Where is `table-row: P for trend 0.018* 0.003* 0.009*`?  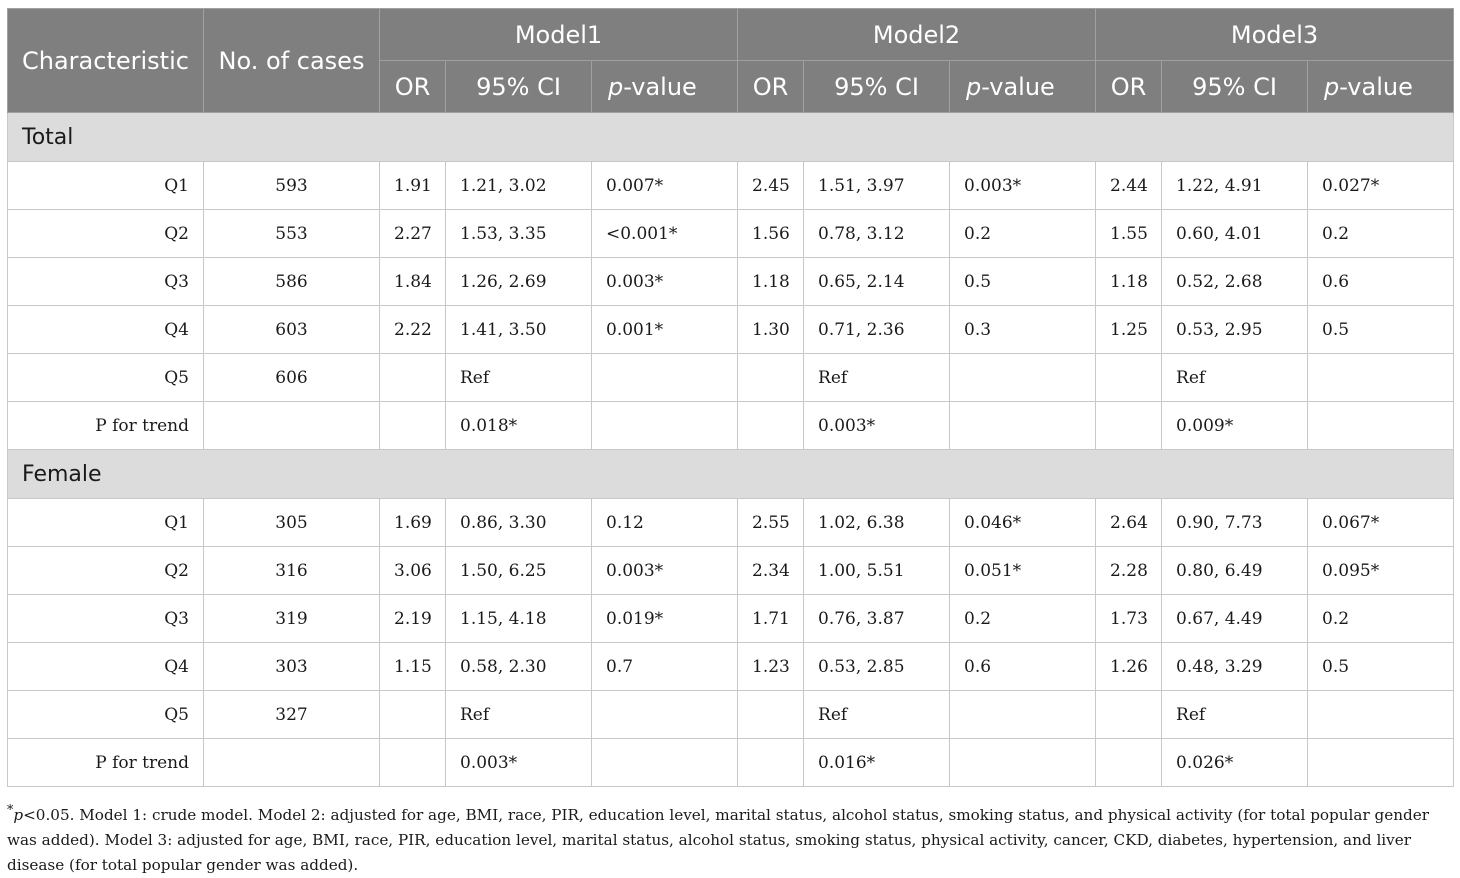
table-row: P for trend 0.018* 0.003* 0.009* is located at coordinates (731, 425).